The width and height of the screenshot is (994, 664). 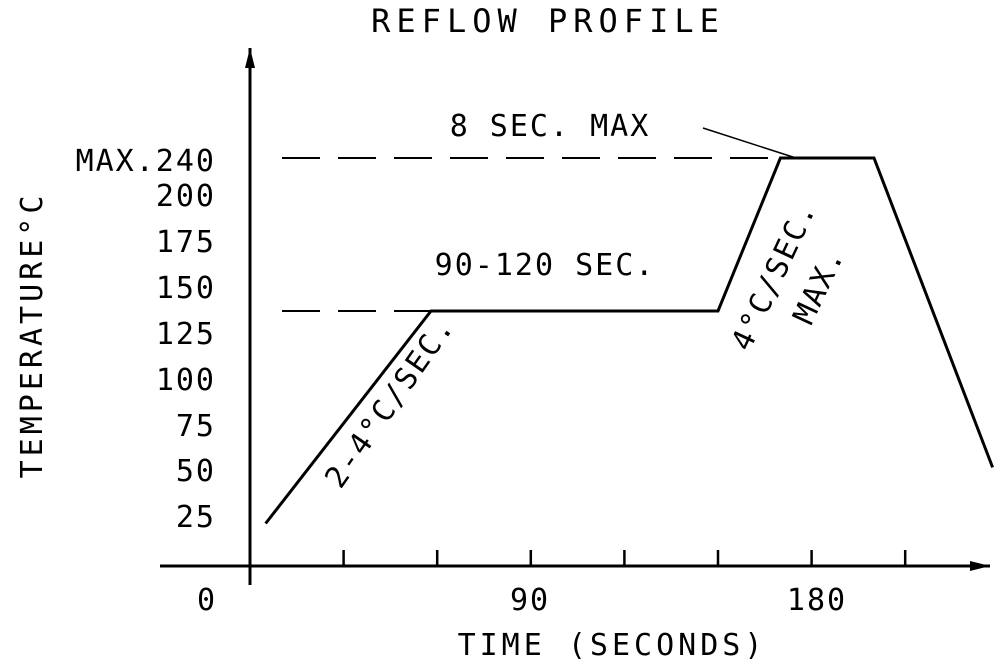 What do you see at coordinates (548, 21) in the screenshot?
I see `chart-title: REFLOW PROFILE` at bounding box center [548, 21].